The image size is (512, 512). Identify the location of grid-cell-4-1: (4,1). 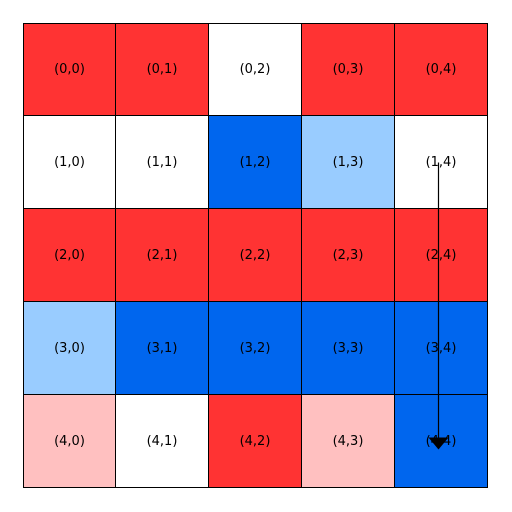
(162, 441).